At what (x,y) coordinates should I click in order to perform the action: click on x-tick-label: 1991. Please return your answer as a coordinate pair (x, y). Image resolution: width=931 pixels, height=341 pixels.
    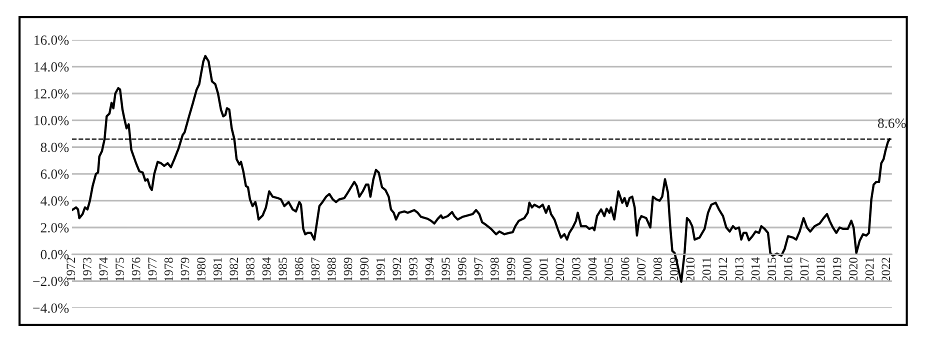
    Looking at the image, I should click on (380, 269).